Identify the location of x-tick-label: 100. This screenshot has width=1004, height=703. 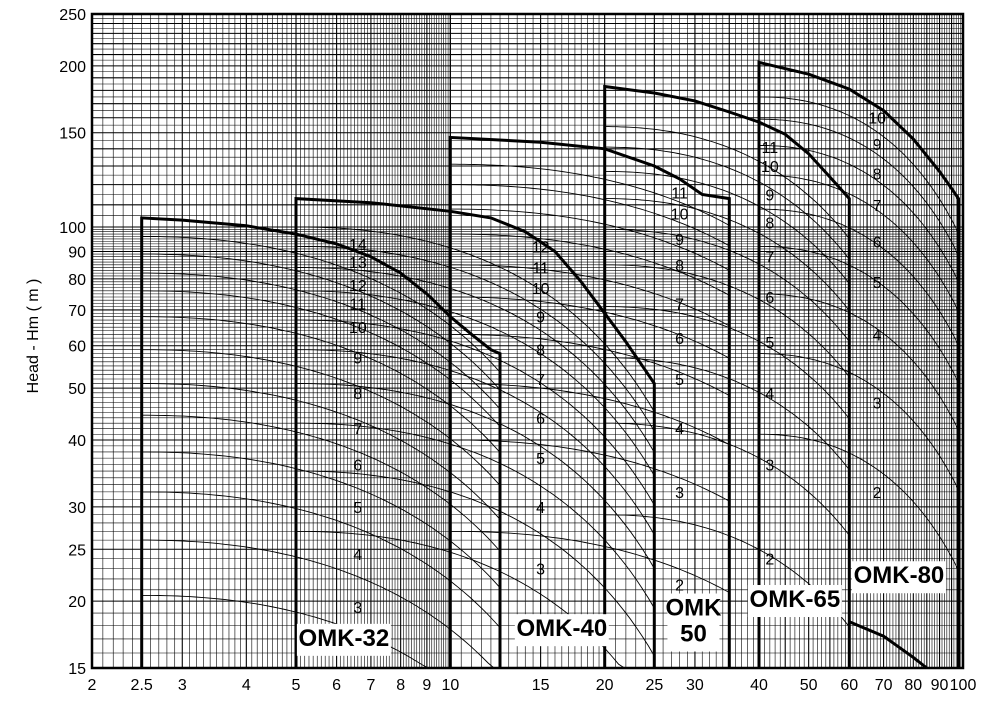
(963, 685).